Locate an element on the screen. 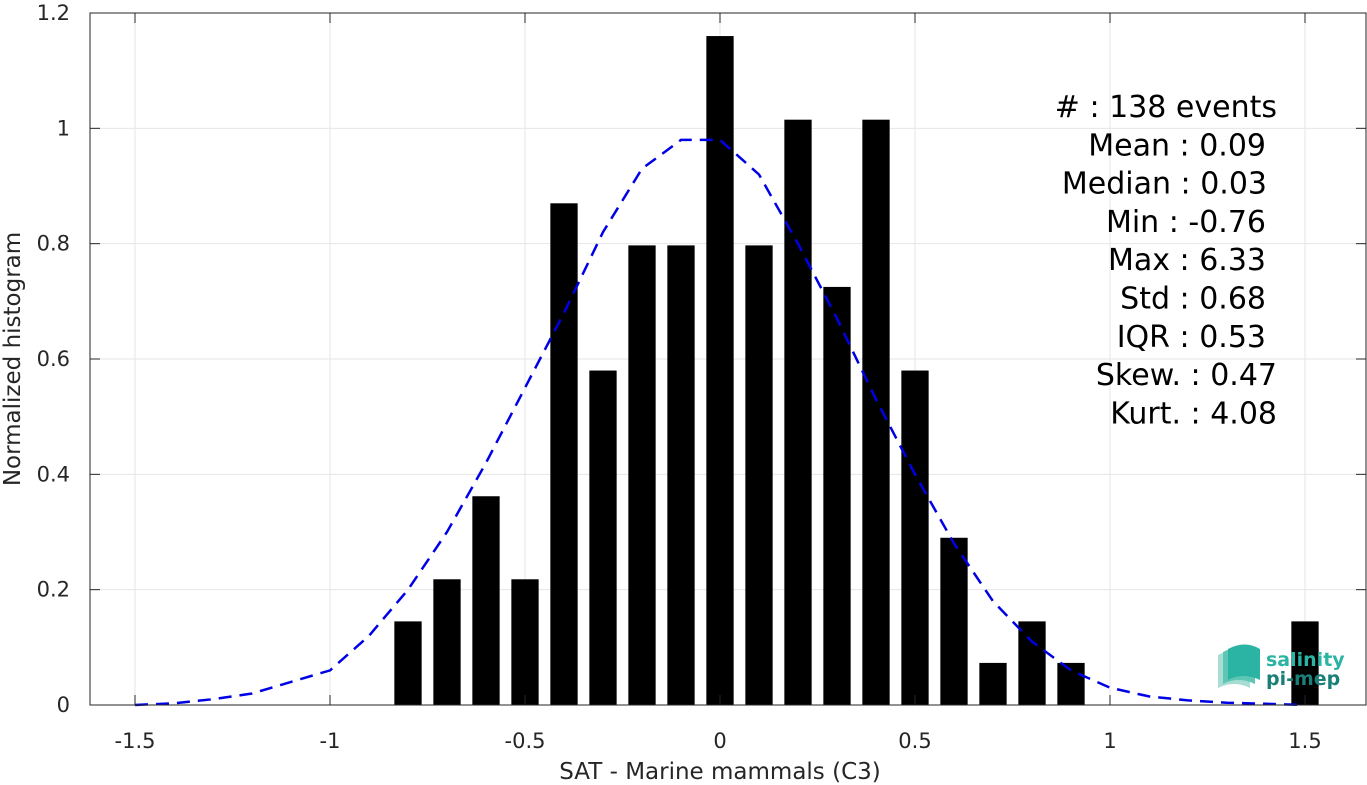 The width and height of the screenshot is (1367, 785). stats-value: 0.03 is located at coordinates (1233, 184).